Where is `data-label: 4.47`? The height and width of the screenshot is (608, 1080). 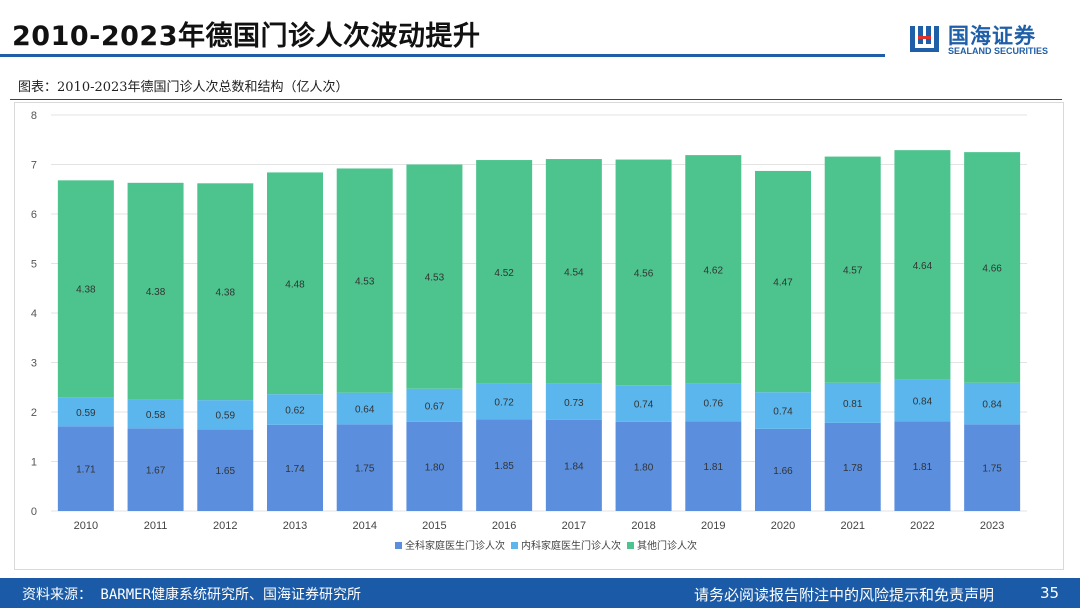 data-label: 4.47 is located at coordinates (783, 283).